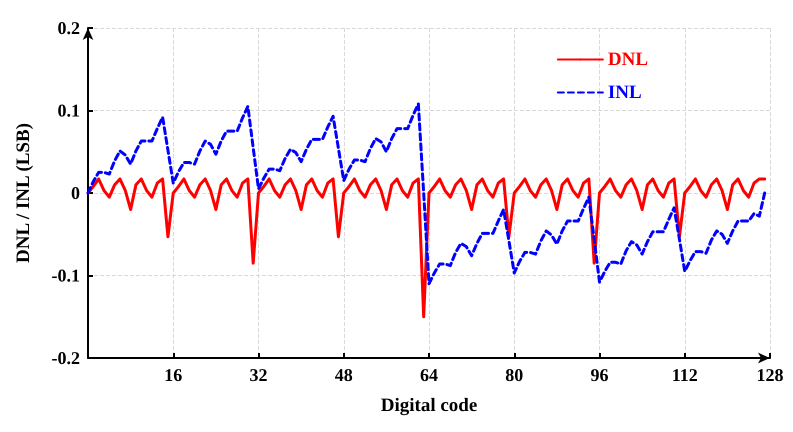  What do you see at coordinates (429, 375) in the screenshot?
I see `x-tick-label: 64` at bounding box center [429, 375].